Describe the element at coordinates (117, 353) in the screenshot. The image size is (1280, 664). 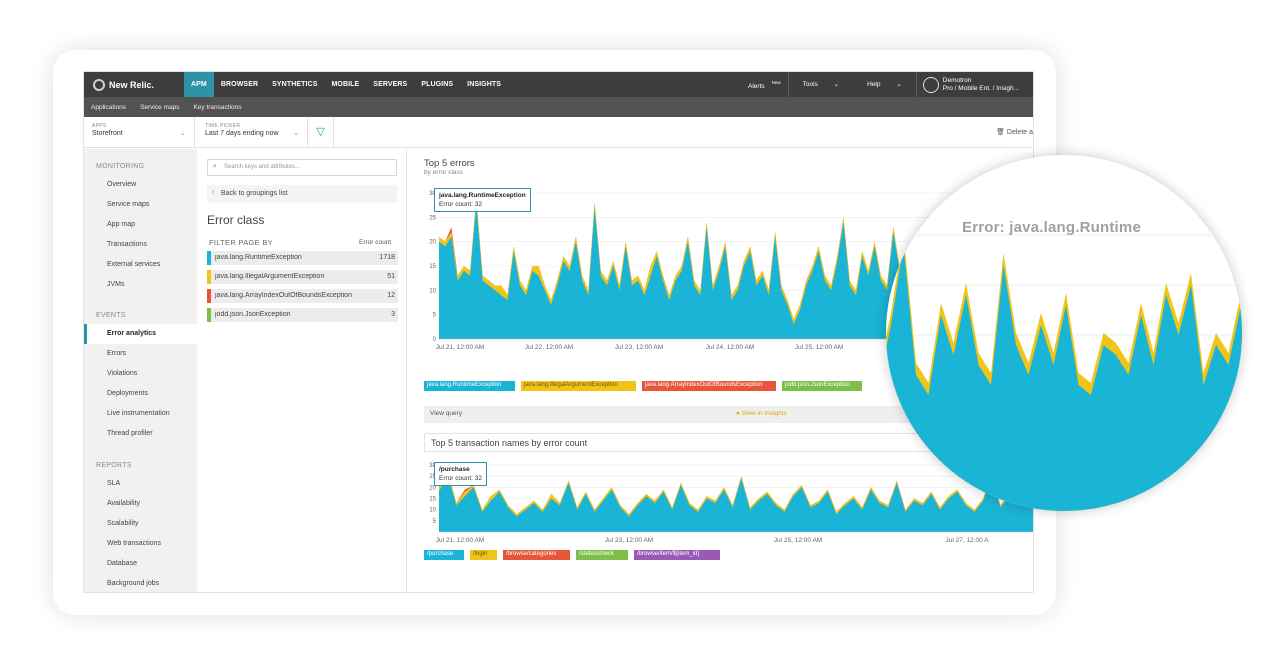
I see `sidebar-item: Errors` at that location.